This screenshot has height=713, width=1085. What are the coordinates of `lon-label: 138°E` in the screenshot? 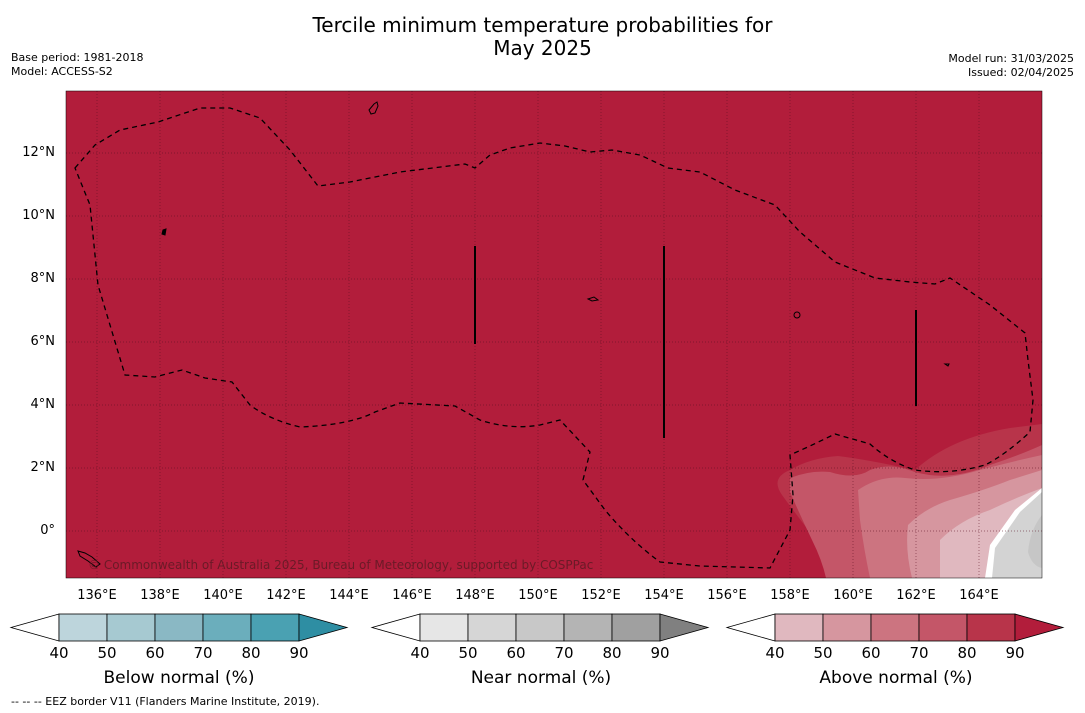 It's located at (160, 595).